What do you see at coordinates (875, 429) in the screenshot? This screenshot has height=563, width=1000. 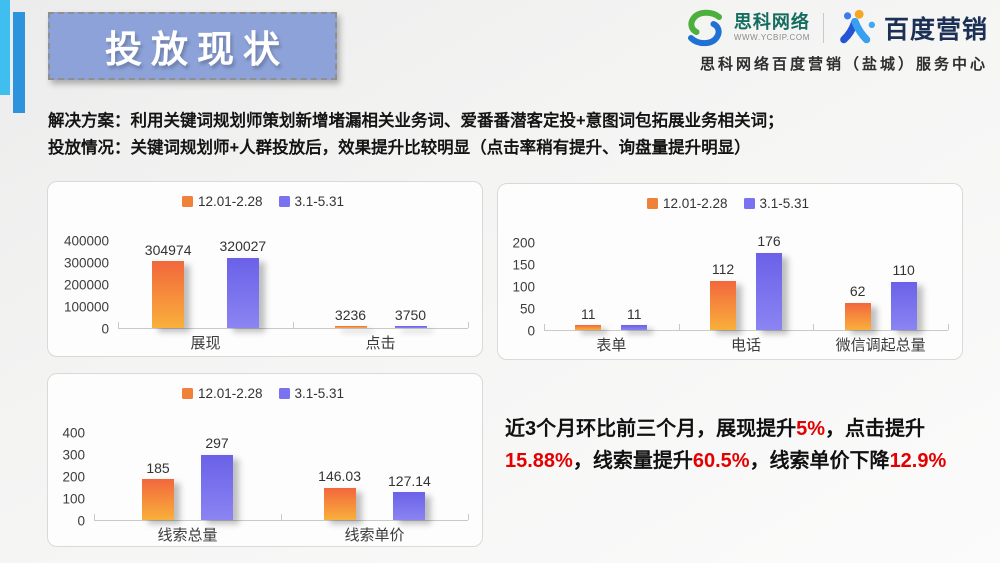 I see `text-segment: ，点击提升` at bounding box center [875, 429].